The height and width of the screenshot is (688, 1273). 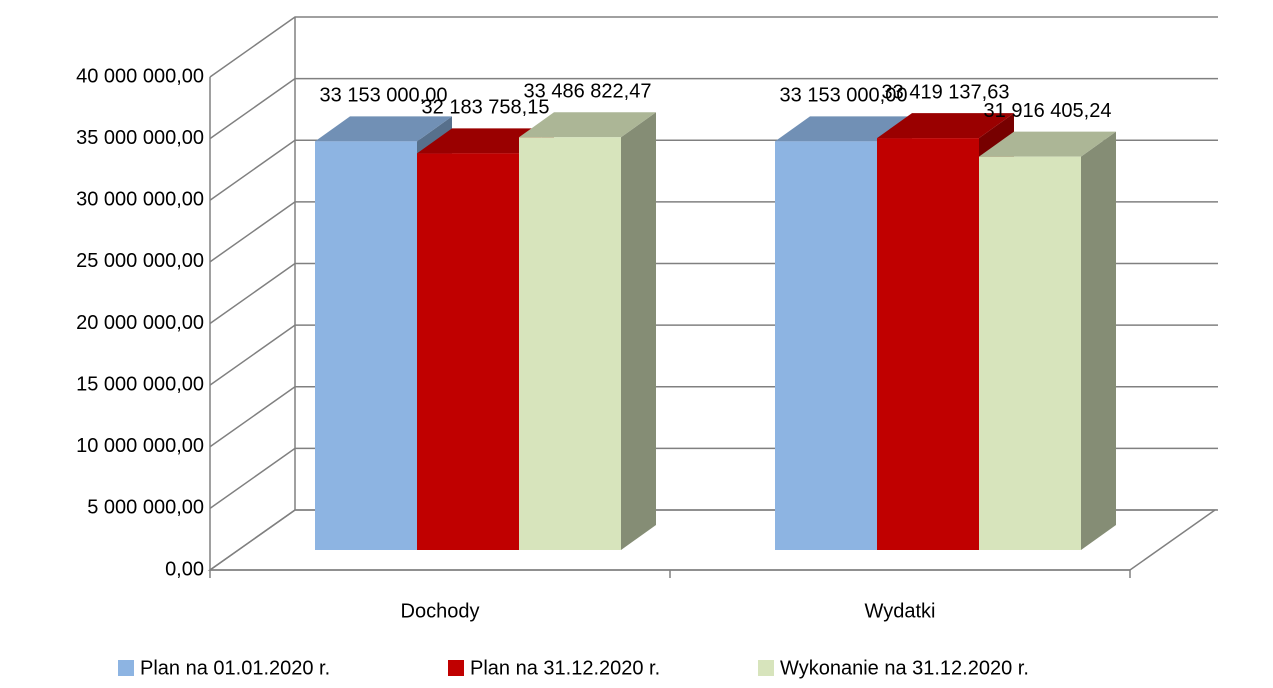 What do you see at coordinates (946, 92) in the screenshot?
I see `data-label: 33 419 137,63` at bounding box center [946, 92].